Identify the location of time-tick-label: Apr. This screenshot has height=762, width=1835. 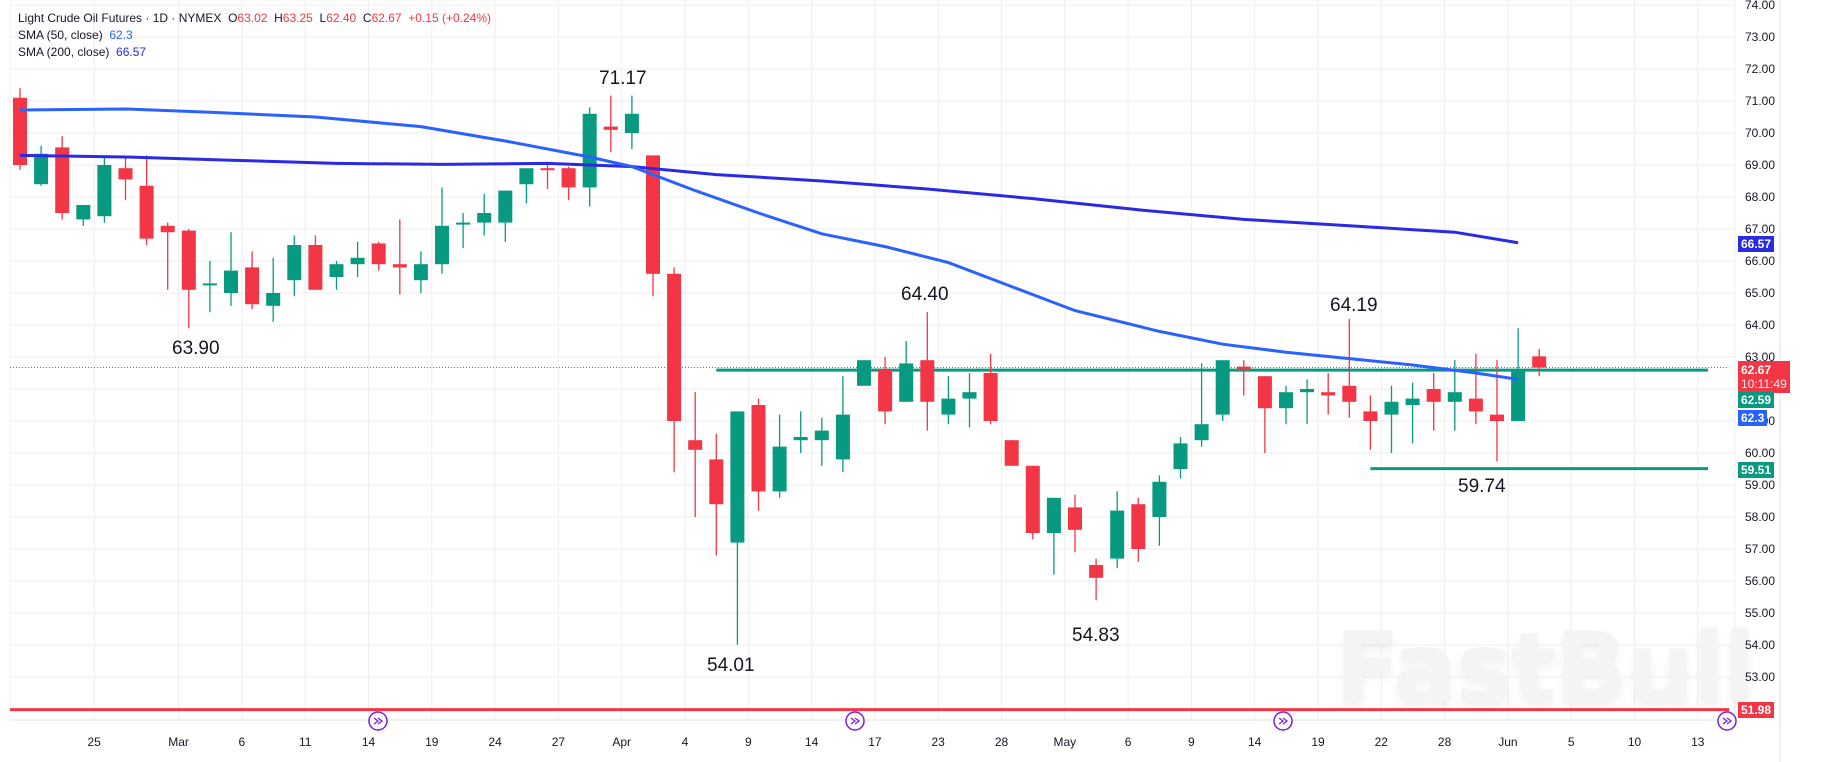
(622, 742).